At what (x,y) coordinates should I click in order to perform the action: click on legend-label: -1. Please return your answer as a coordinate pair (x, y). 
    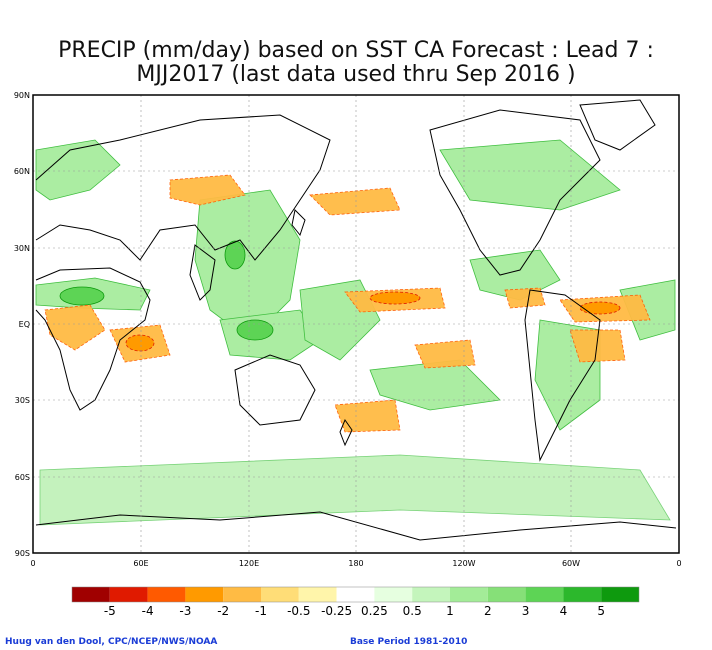
    Looking at the image, I should click on (261, 611).